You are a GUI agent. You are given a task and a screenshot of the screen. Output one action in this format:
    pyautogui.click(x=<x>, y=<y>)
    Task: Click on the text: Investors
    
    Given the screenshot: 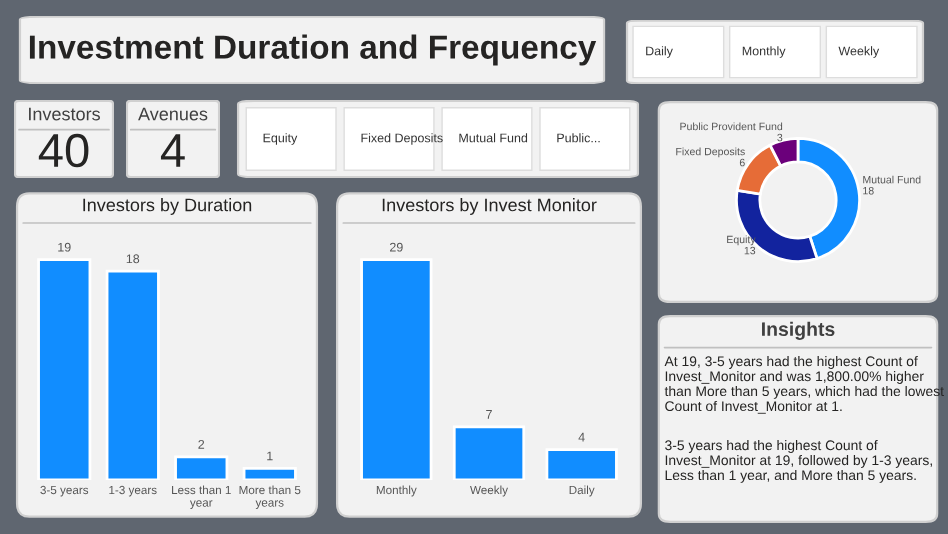 What is the action you would take?
    pyautogui.click(x=64, y=114)
    